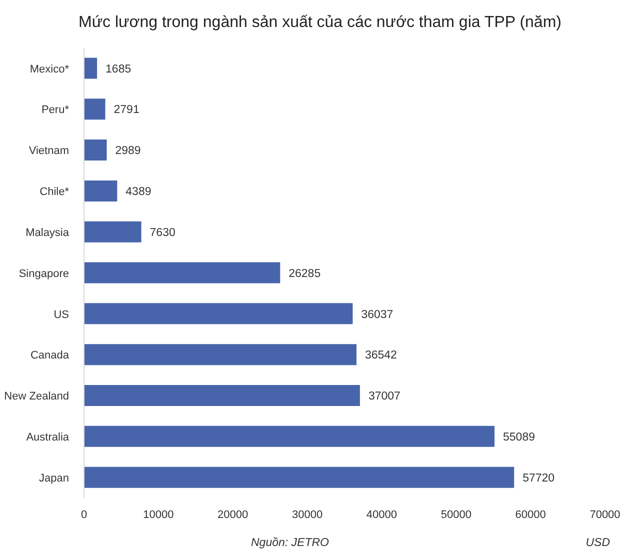 This screenshot has width=640, height=560. What do you see at coordinates (598, 543) in the screenshot?
I see `x-axis-title: USD` at bounding box center [598, 543].